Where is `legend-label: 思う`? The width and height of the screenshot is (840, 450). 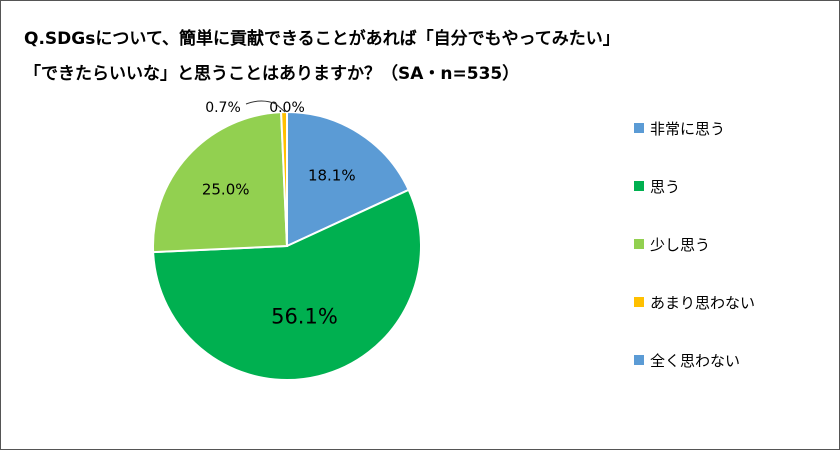
legend-label: 思う is located at coordinates (665, 187).